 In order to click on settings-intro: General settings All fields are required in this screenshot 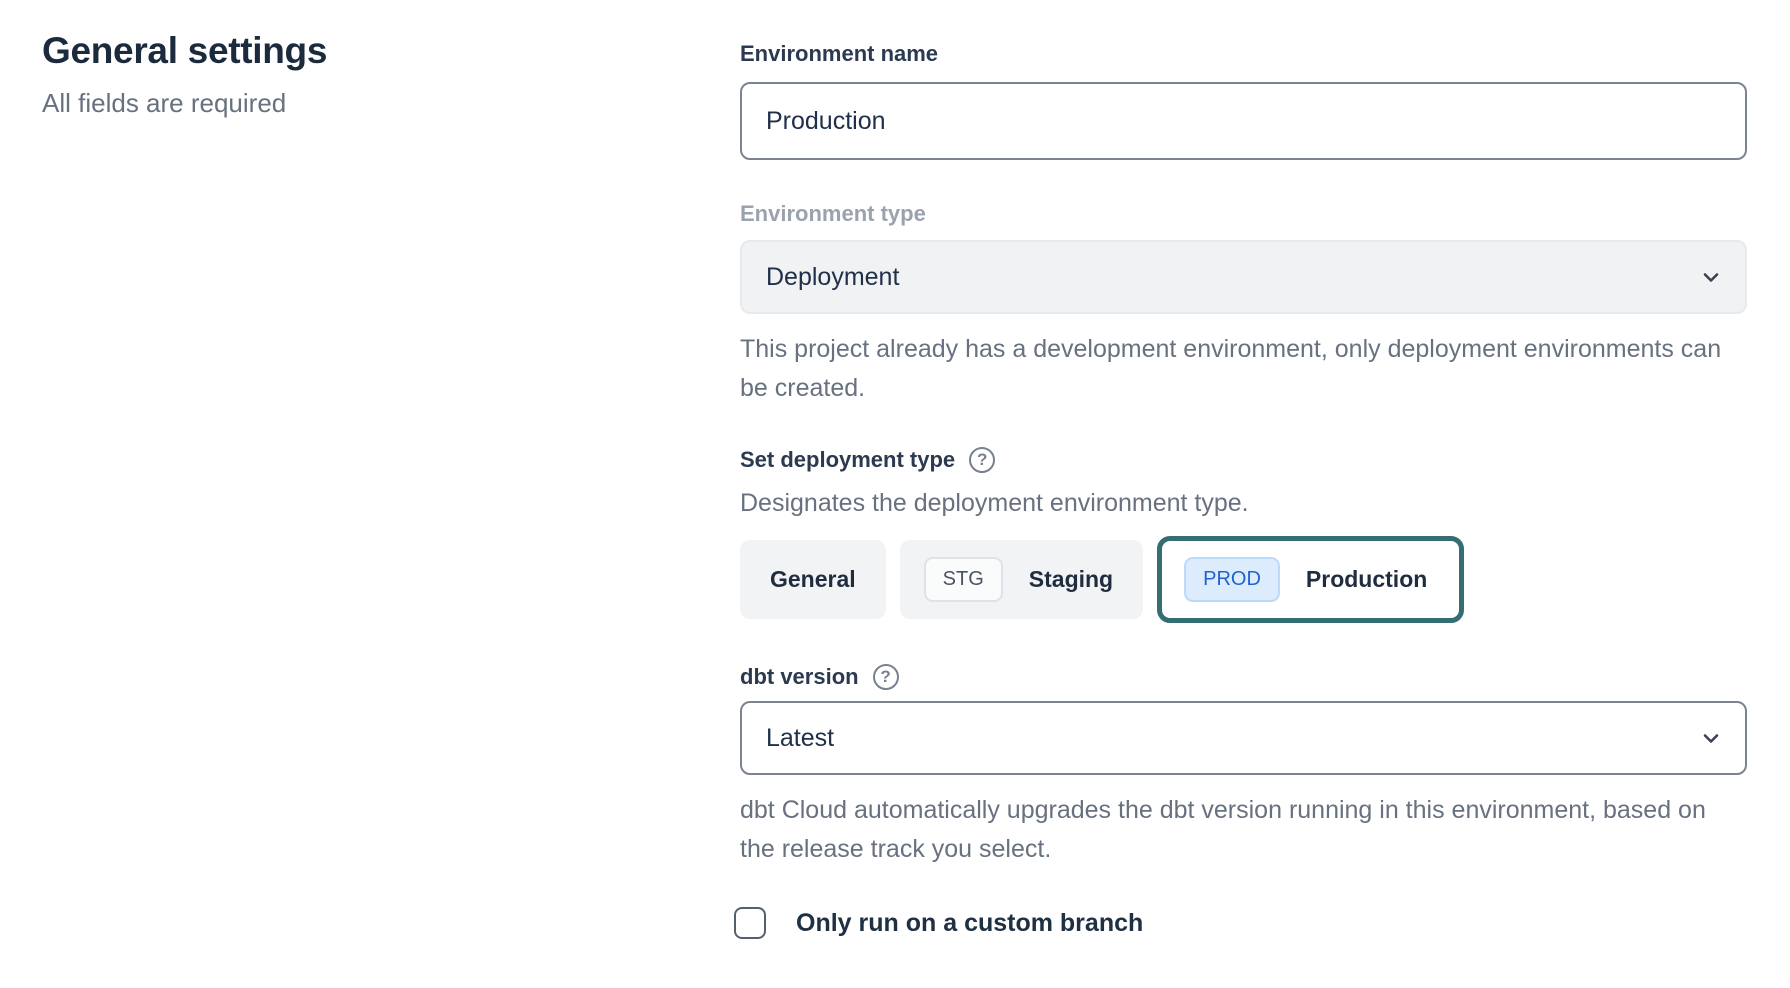, I will do `click(352, 74)`.